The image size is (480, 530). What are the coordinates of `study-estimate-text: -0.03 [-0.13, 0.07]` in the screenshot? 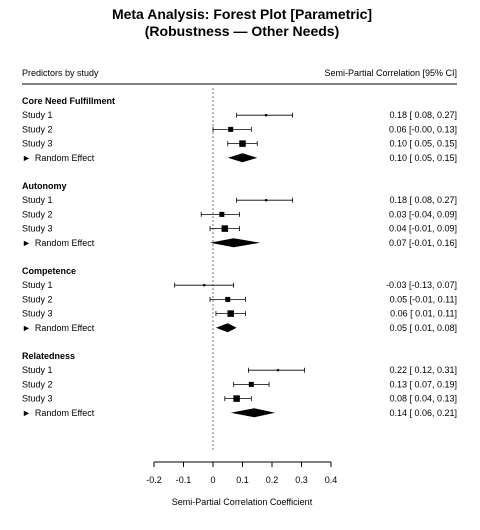 It's located at (421, 285).